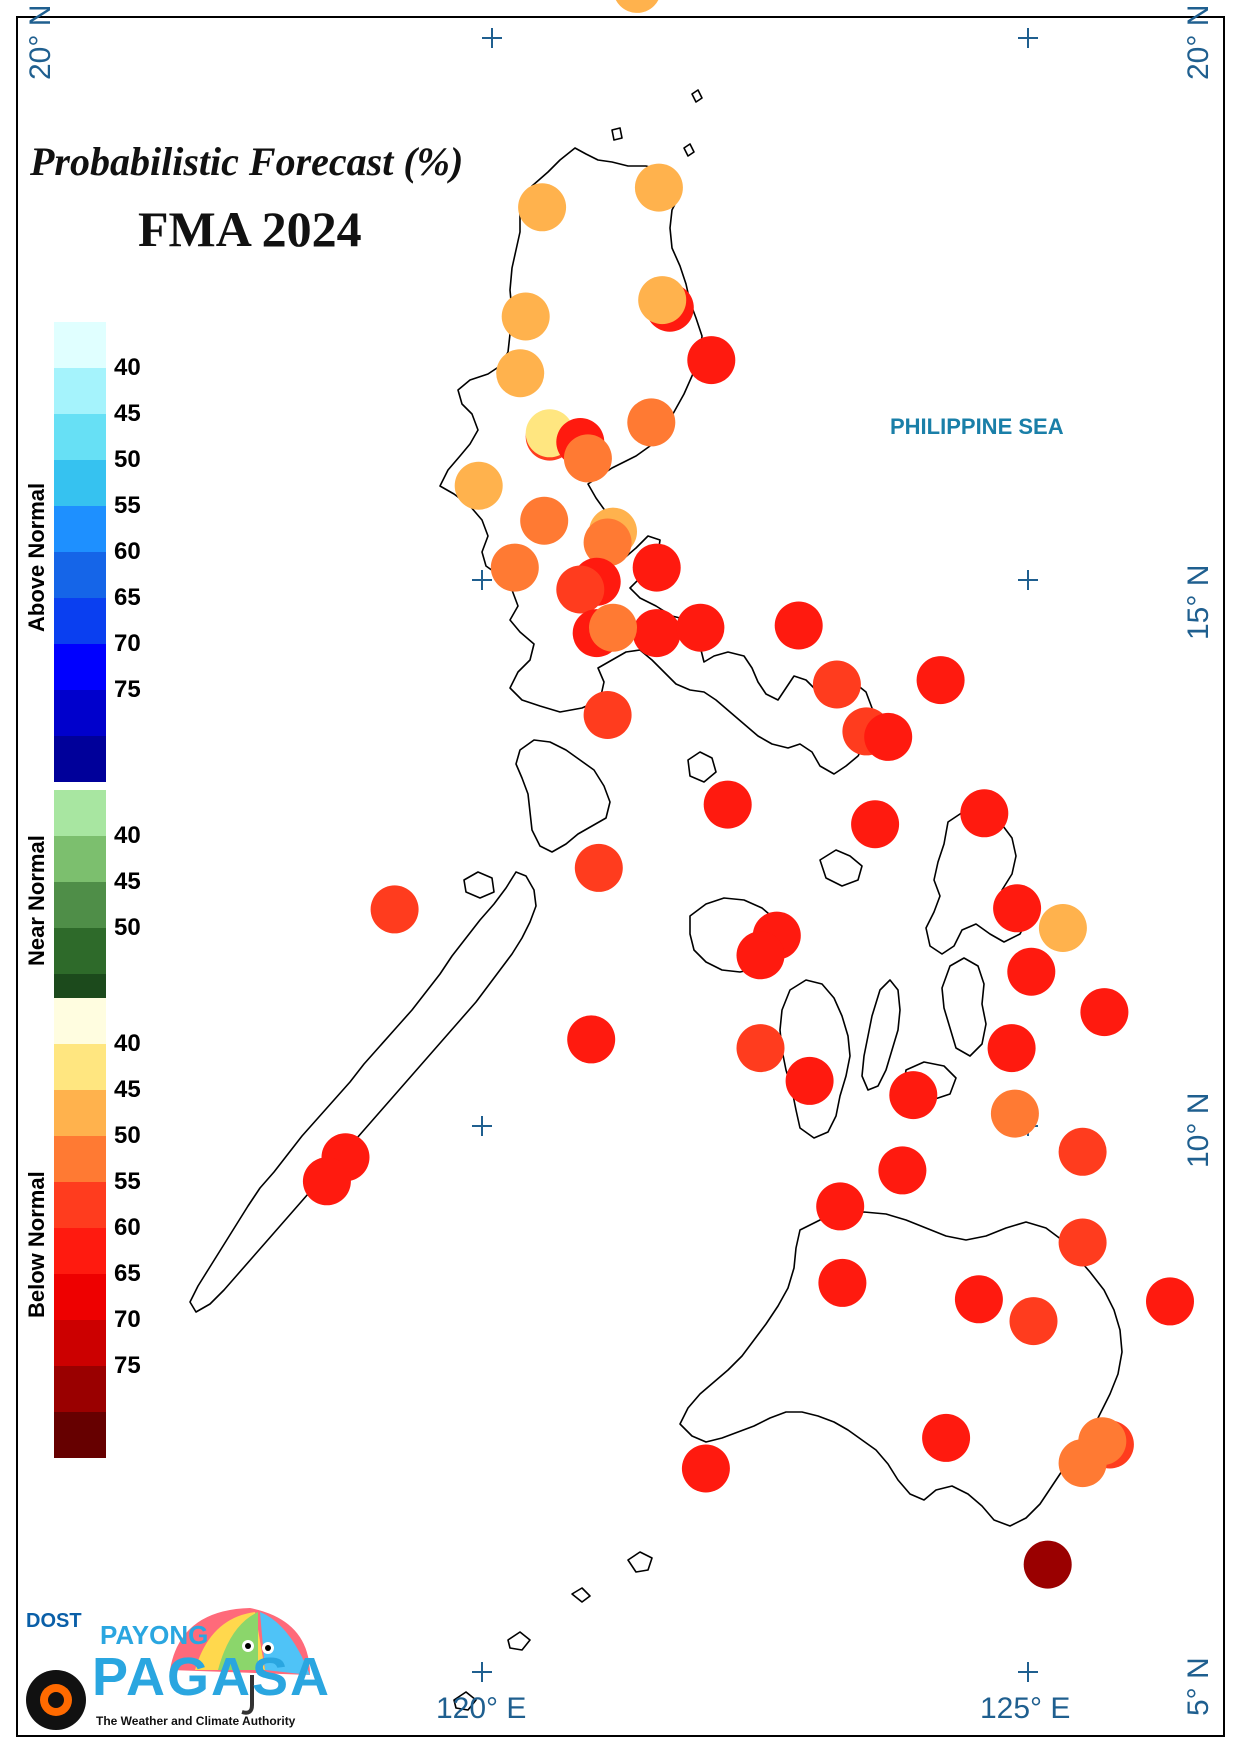 This screenshot has width=1241, height=1753. What do you see at coordinates (127, 643) in the screenshot?
I see `legend-above-value: 70` at bounding box center [127, 643].